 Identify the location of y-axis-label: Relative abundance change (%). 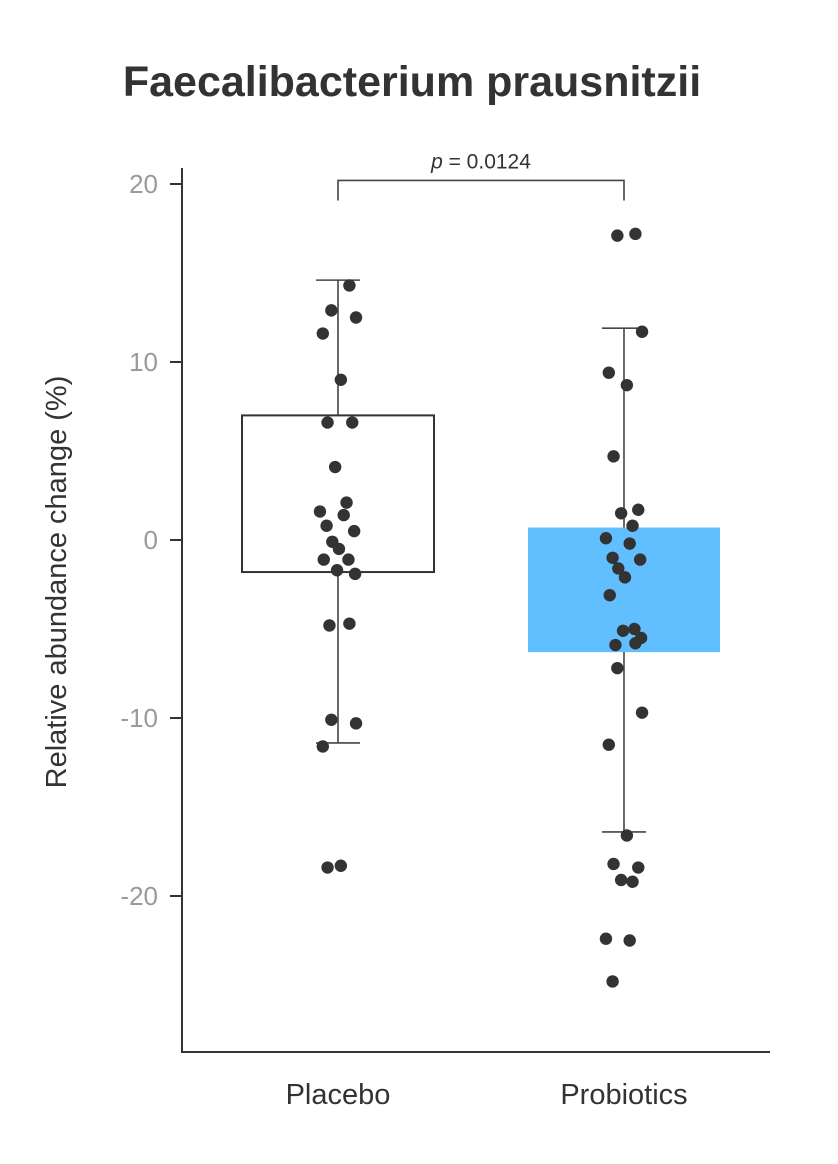
(57, 582).